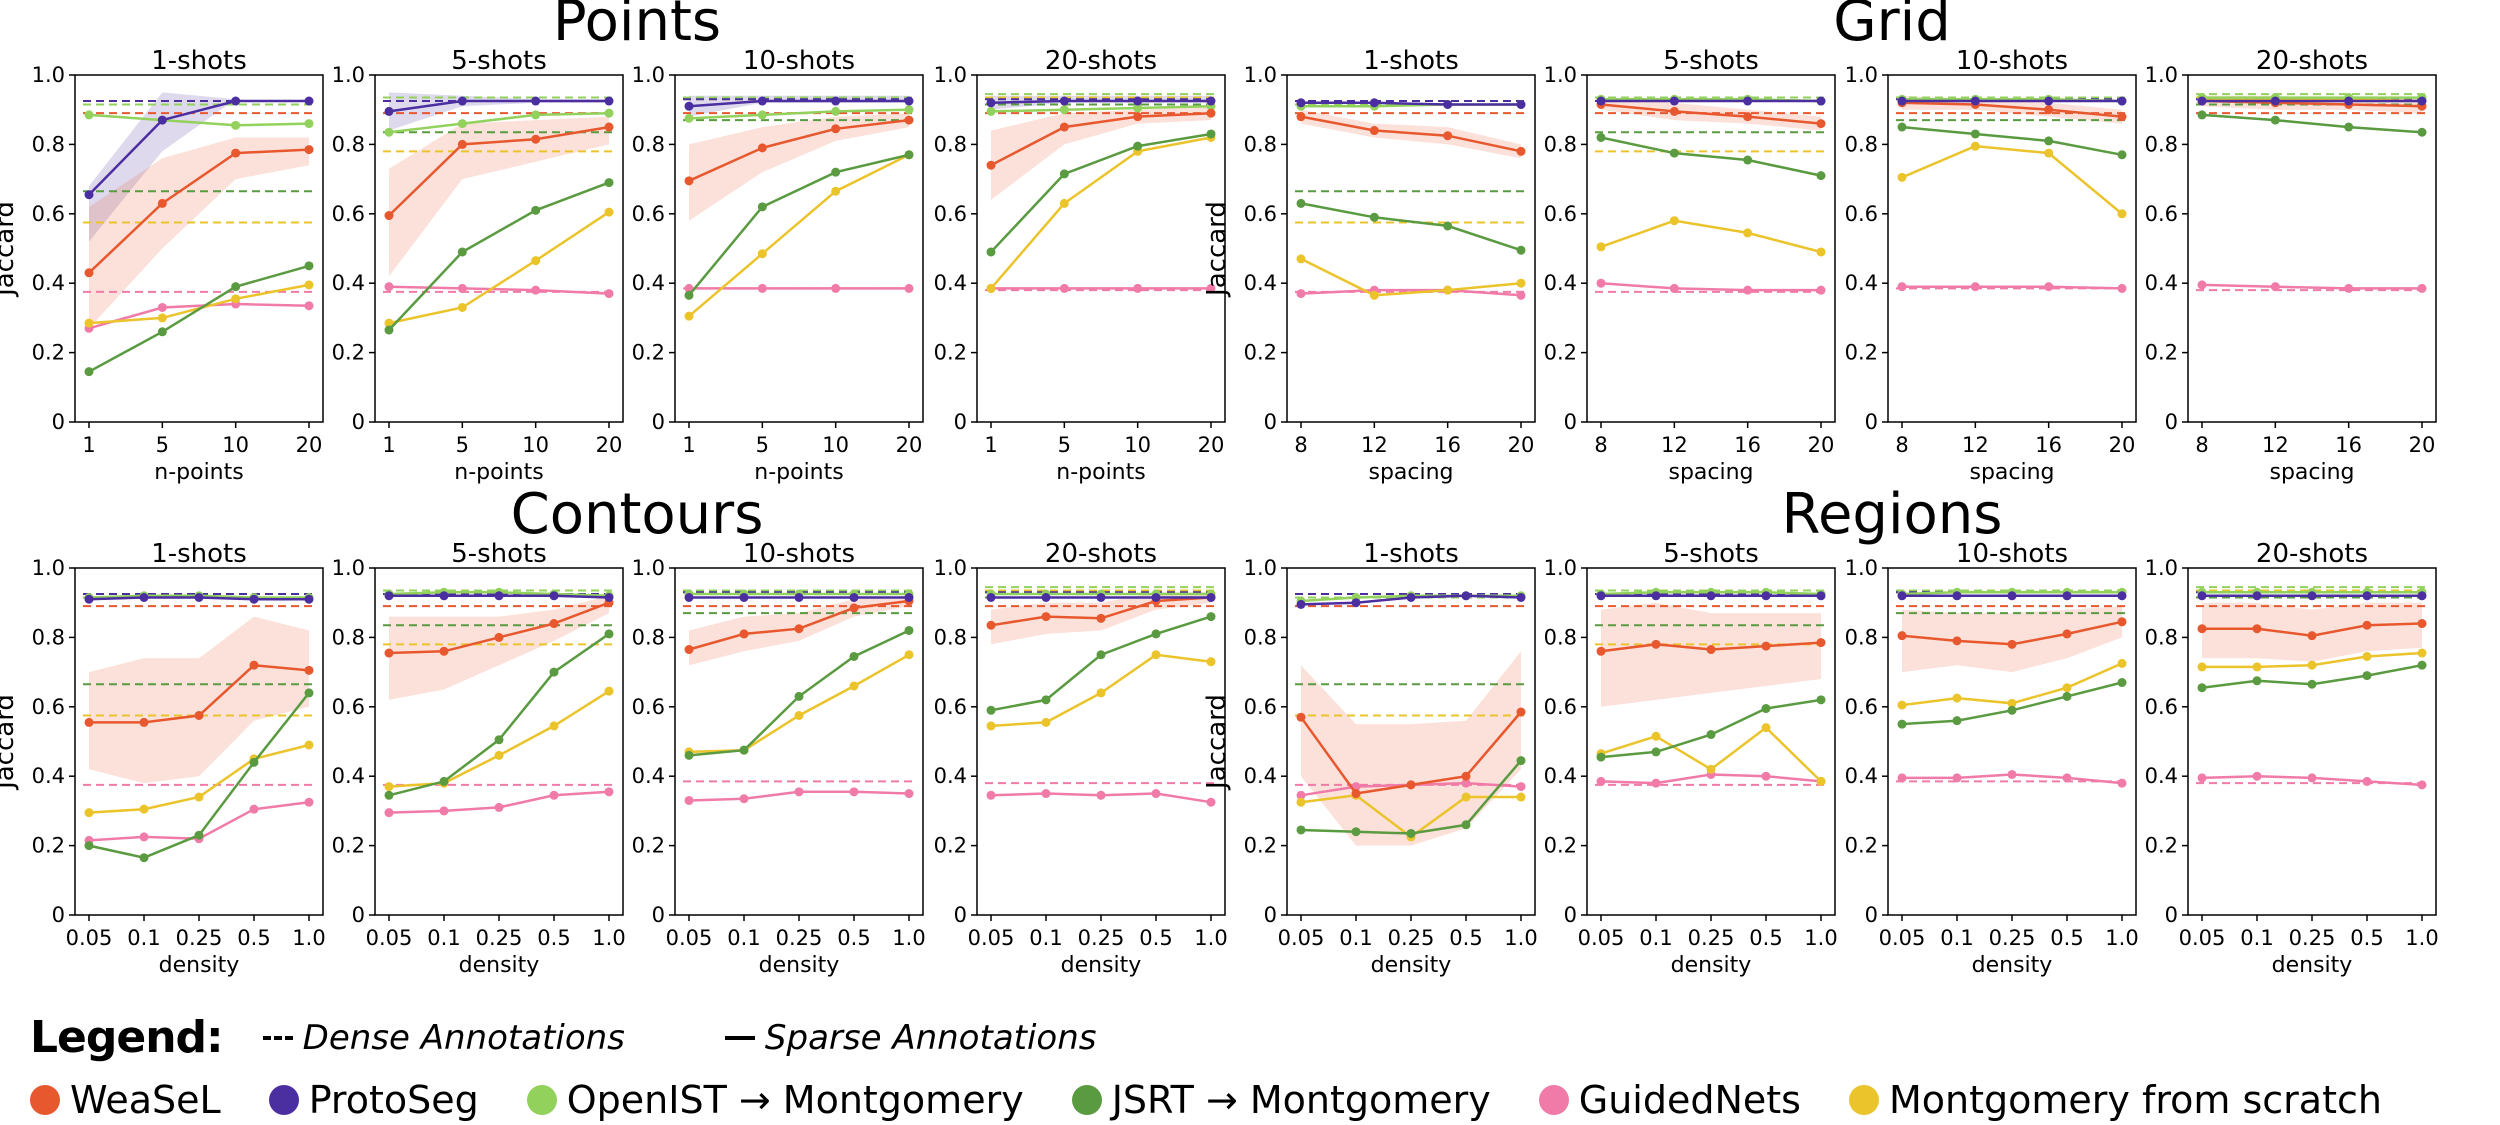  What do you see at coordinates (2311, 286) in the screenshot?
I see `series-line-guidednets` at bounding box center [2311, 286].